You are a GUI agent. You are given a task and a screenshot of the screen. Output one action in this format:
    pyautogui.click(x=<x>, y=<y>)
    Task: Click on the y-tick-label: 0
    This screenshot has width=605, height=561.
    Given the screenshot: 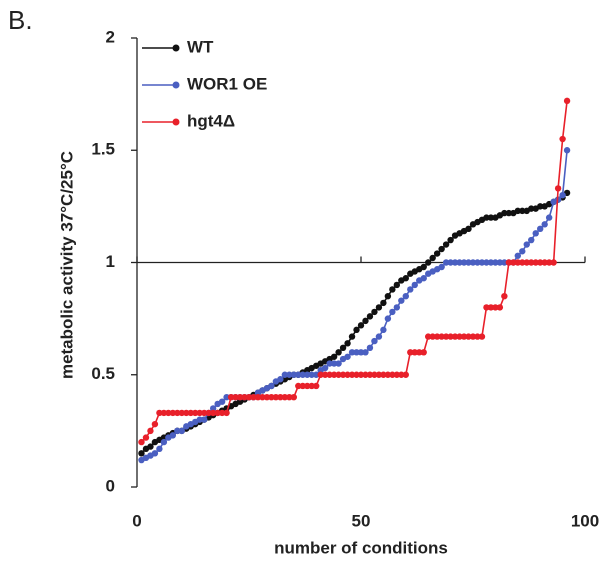 What is the action you would take?
    pyautogui.click(x=110, y=485)
    